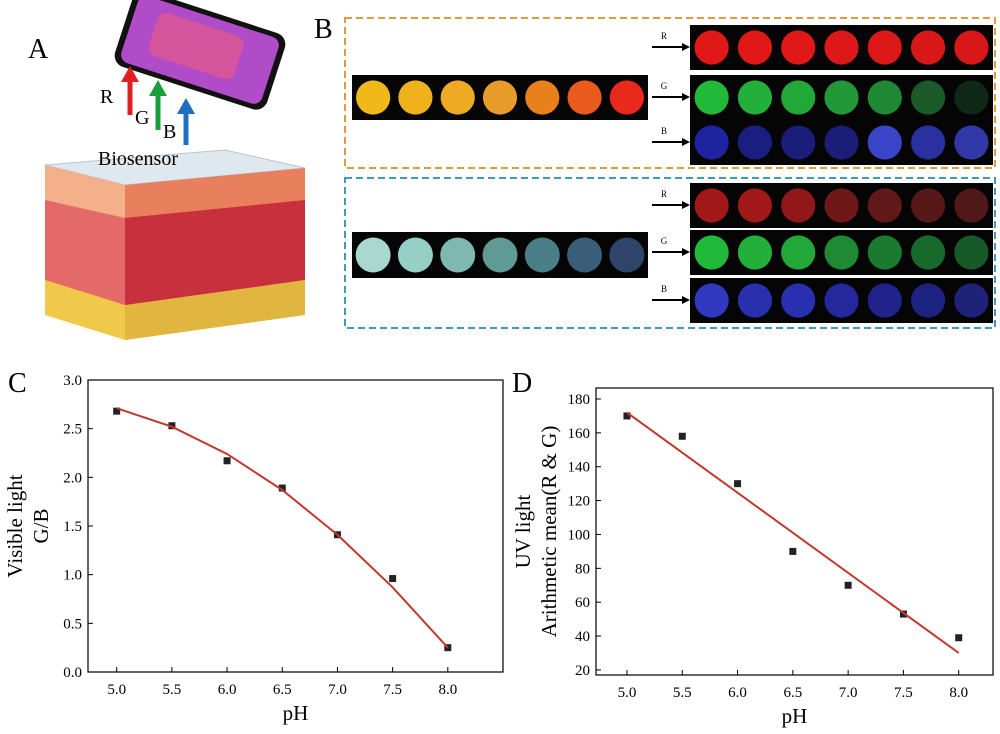 This screenshot has width=1000, height=734. I want to click on x-tick-label: 6.5, so click(792, 693).